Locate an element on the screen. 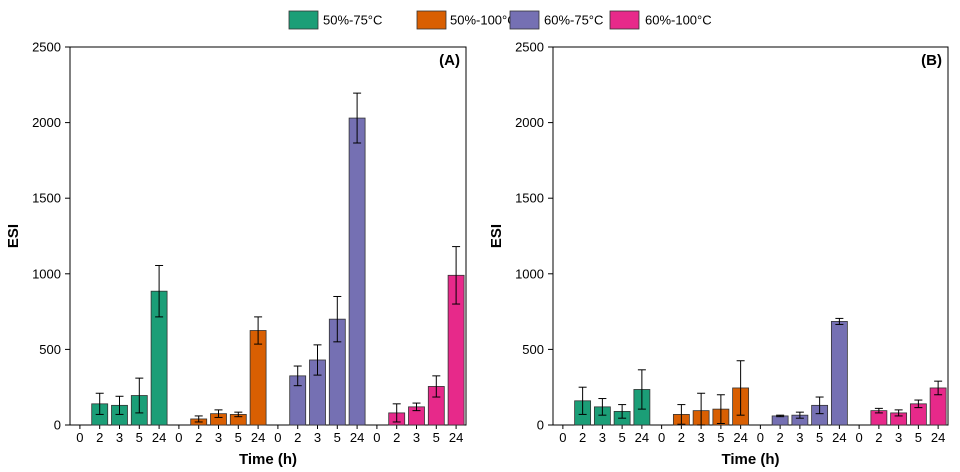 The width and height of the screenshot is (960, 472). panel-b-x-tick-label-9: 24 is located at coordinates (740, 437).